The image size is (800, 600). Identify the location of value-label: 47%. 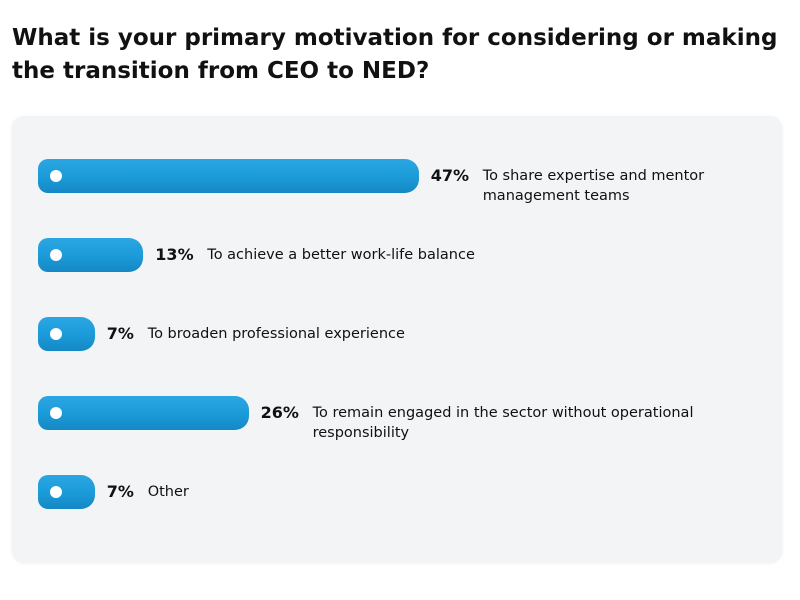
(449, 175).